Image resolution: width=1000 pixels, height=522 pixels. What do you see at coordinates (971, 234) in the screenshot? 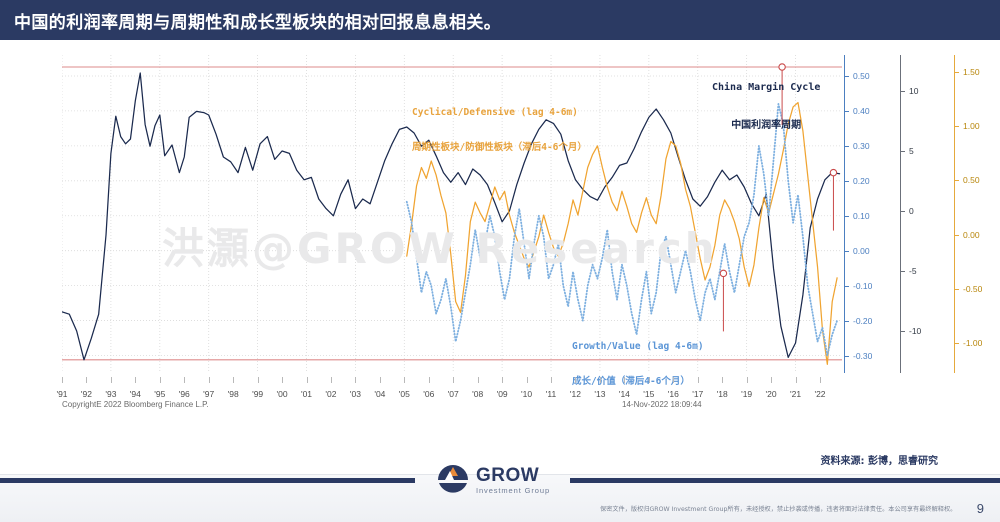
I see `y-axis-orange-tick-label: 0.00` at bounding box center [971, 234].